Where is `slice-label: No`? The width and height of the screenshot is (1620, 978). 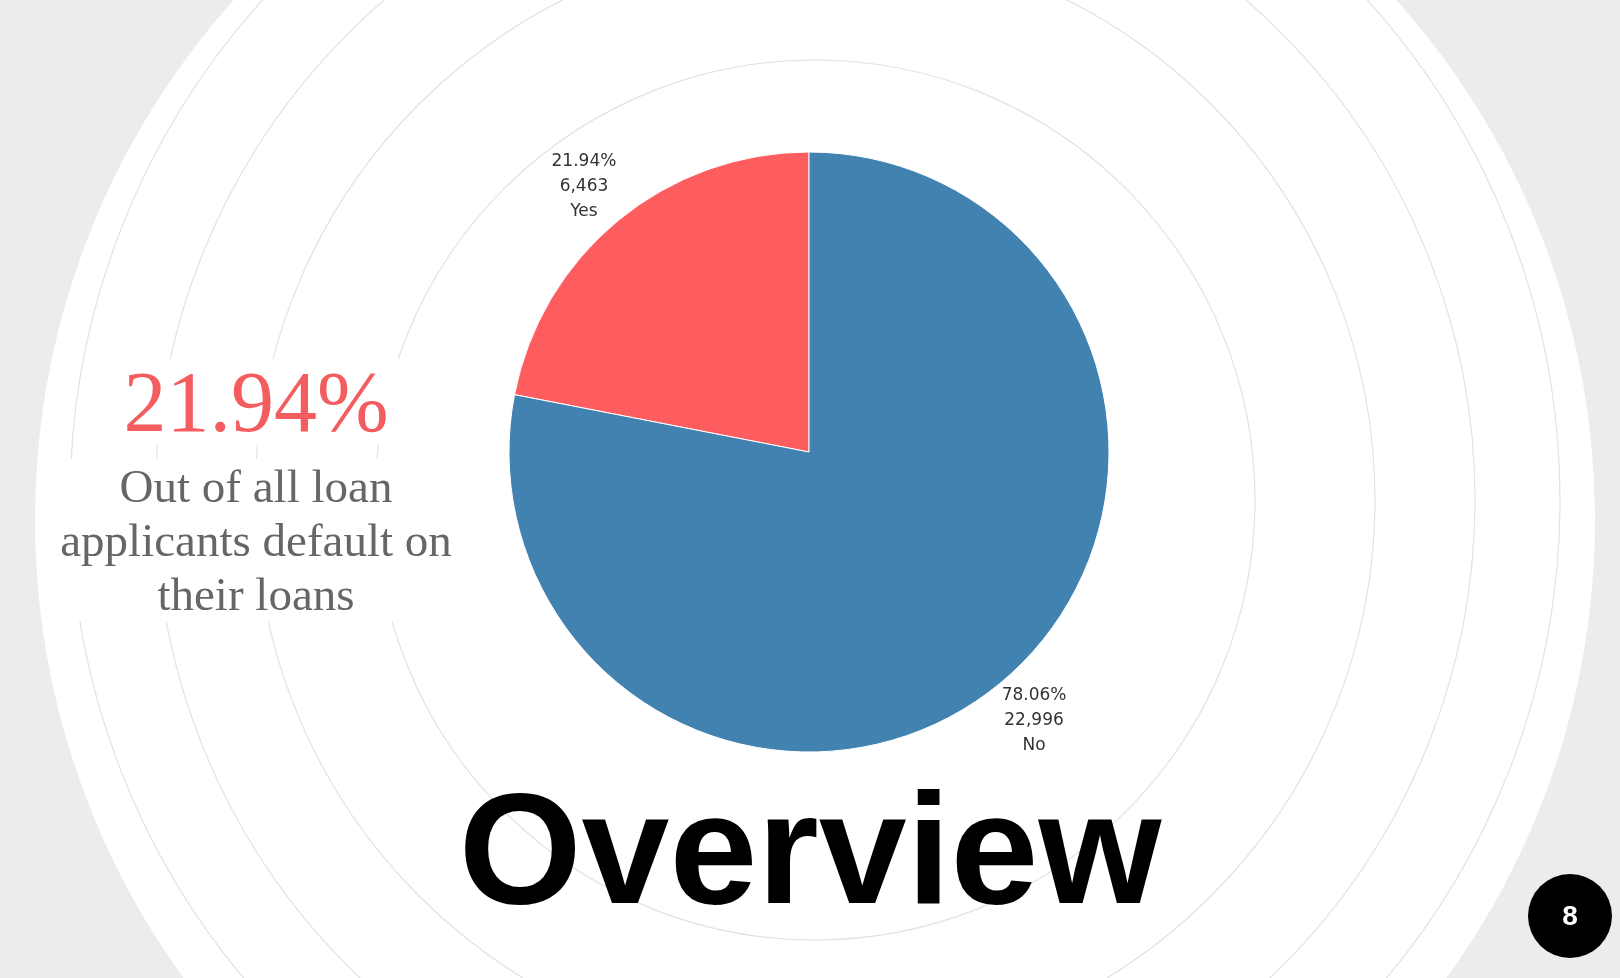 slice-label: No is located at coordinates (1034, 744).